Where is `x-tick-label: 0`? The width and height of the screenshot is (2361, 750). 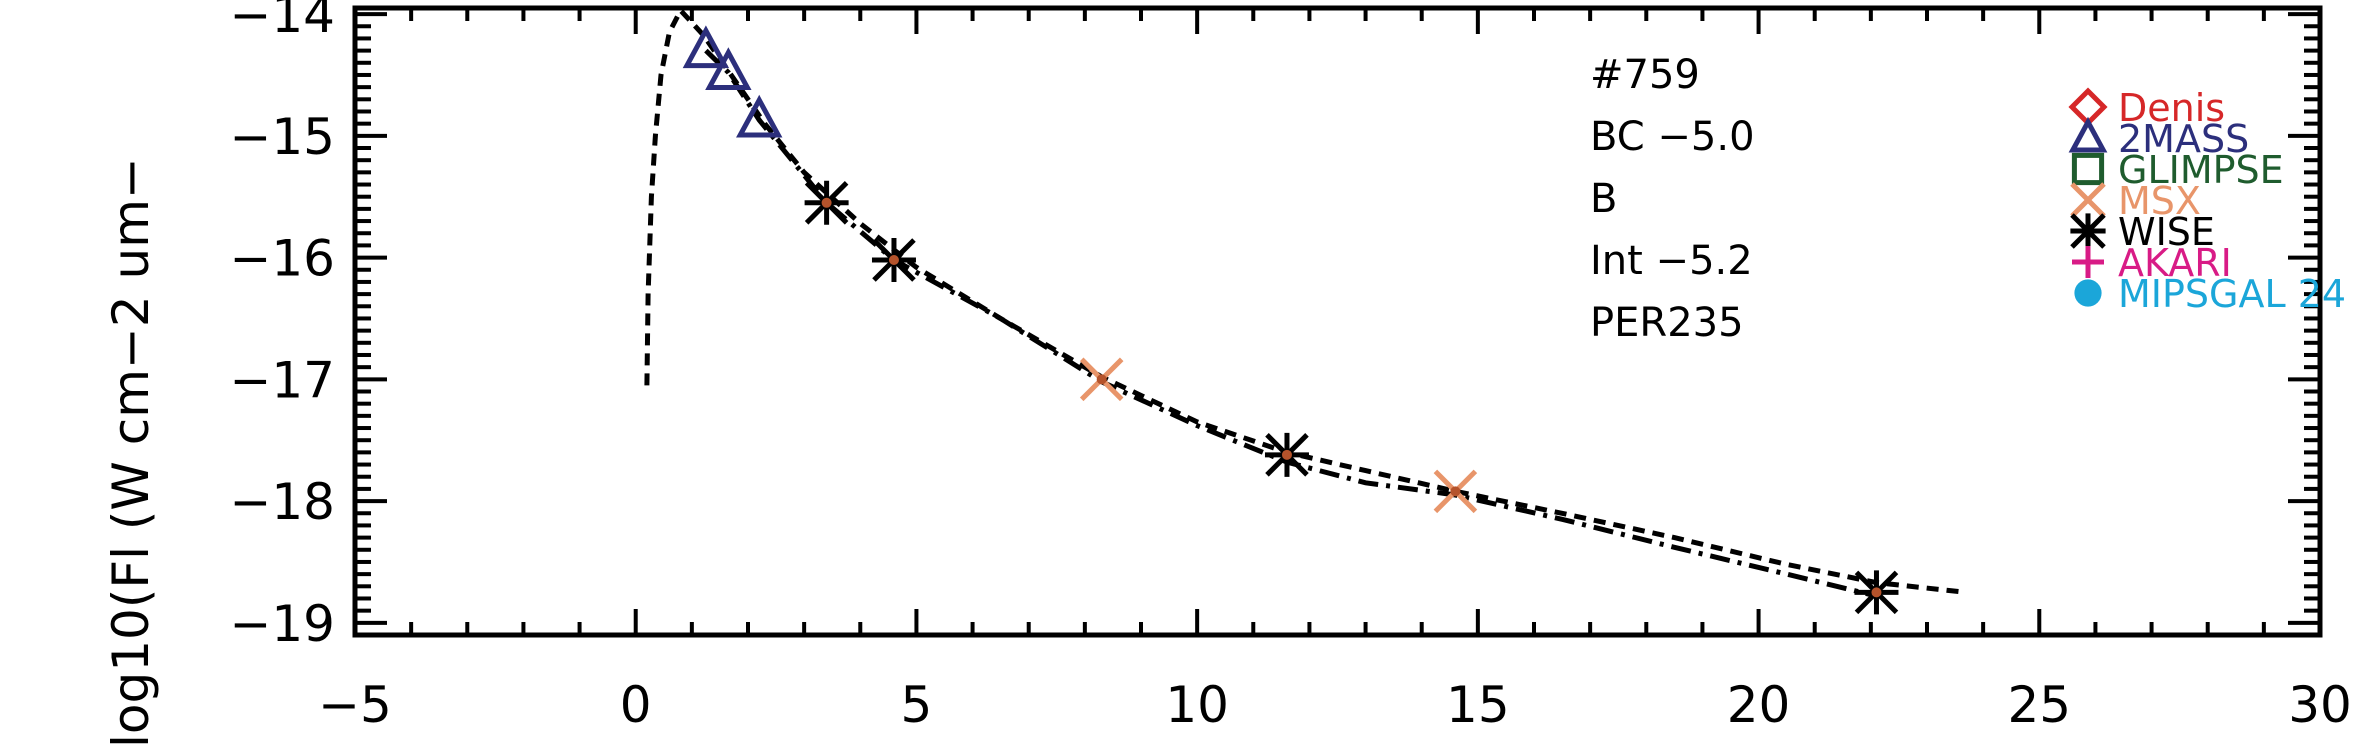 x-tick-label: 0 is located at coordinates (636, 705).